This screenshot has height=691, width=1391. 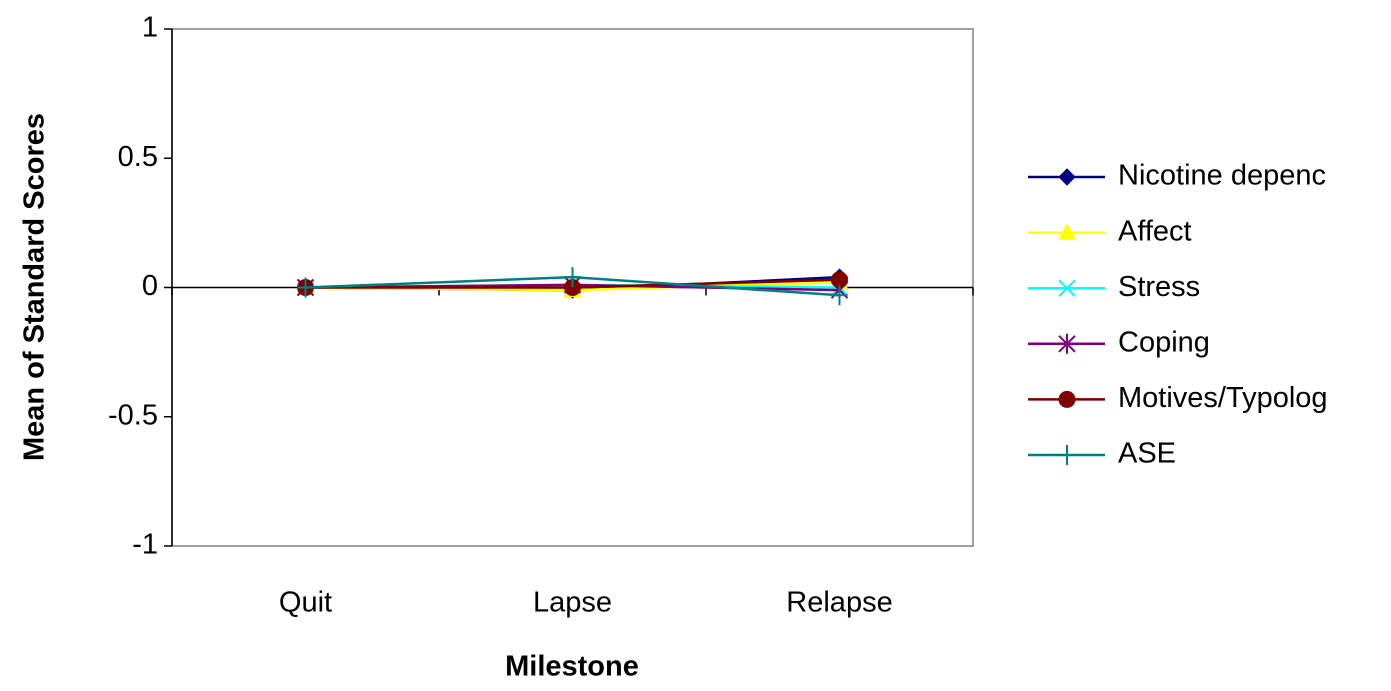 I want to click on x-tick-label: Lapse, so click(x=572, y=603).